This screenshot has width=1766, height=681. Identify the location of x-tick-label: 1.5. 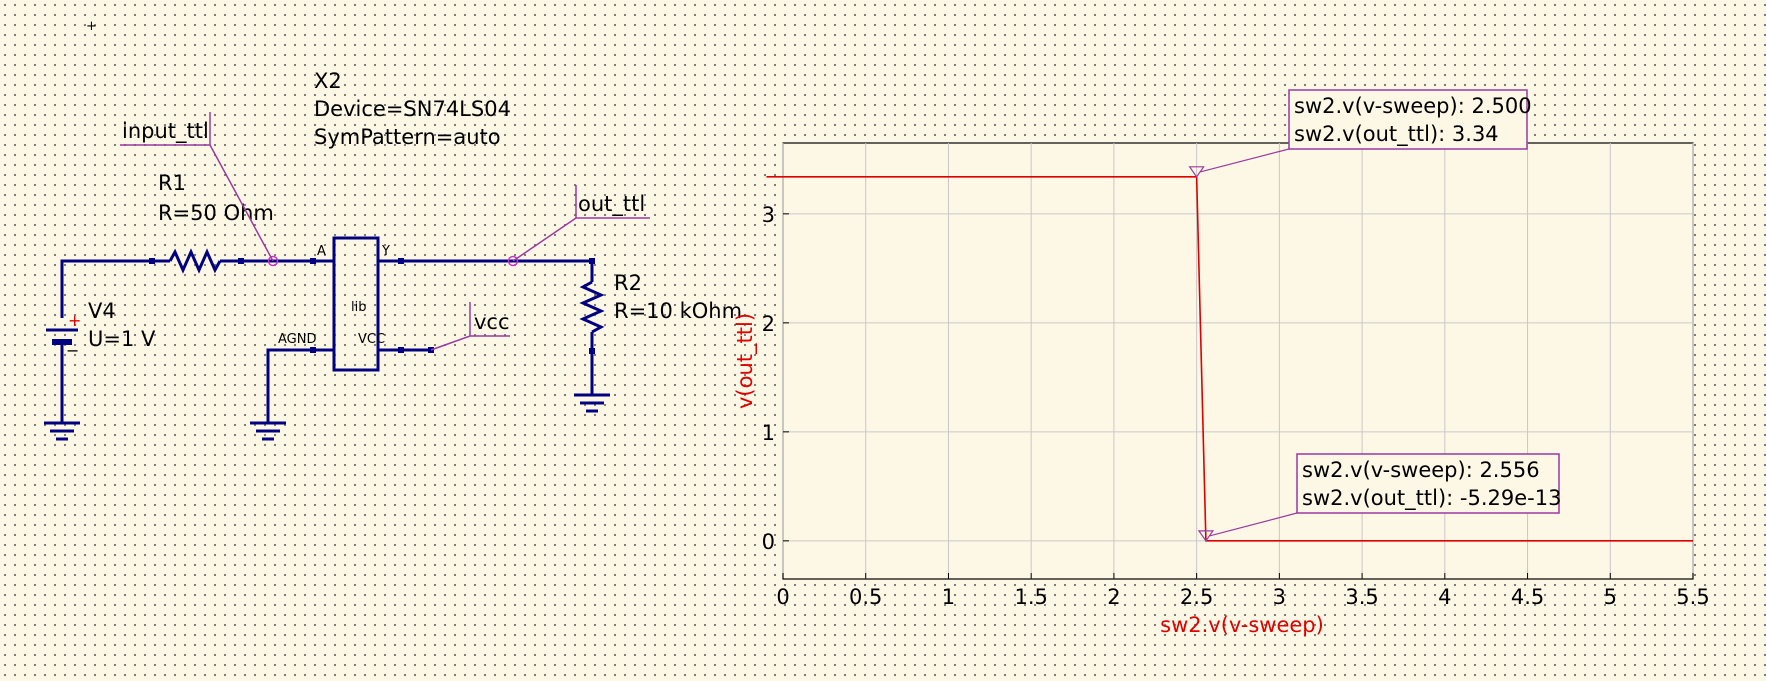
(1030, 597).